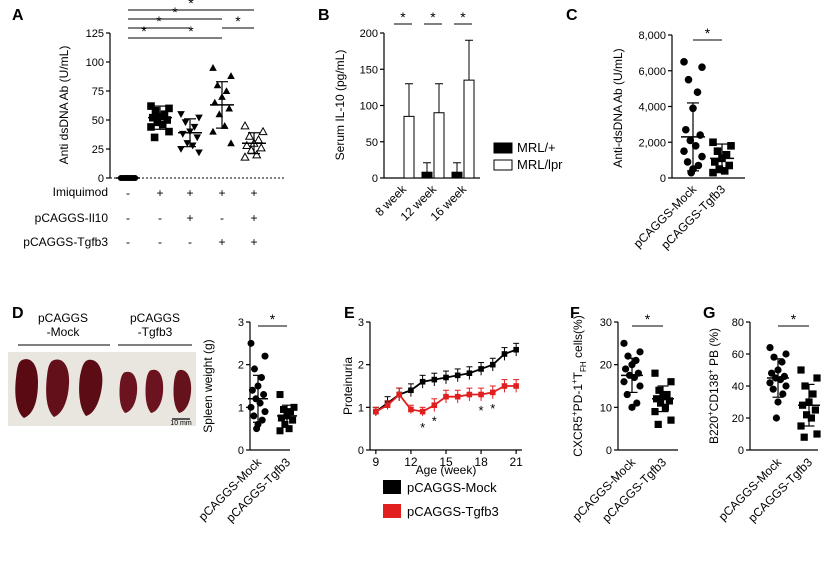  I want to click on y-tick-label: 25, so click(98, 150).